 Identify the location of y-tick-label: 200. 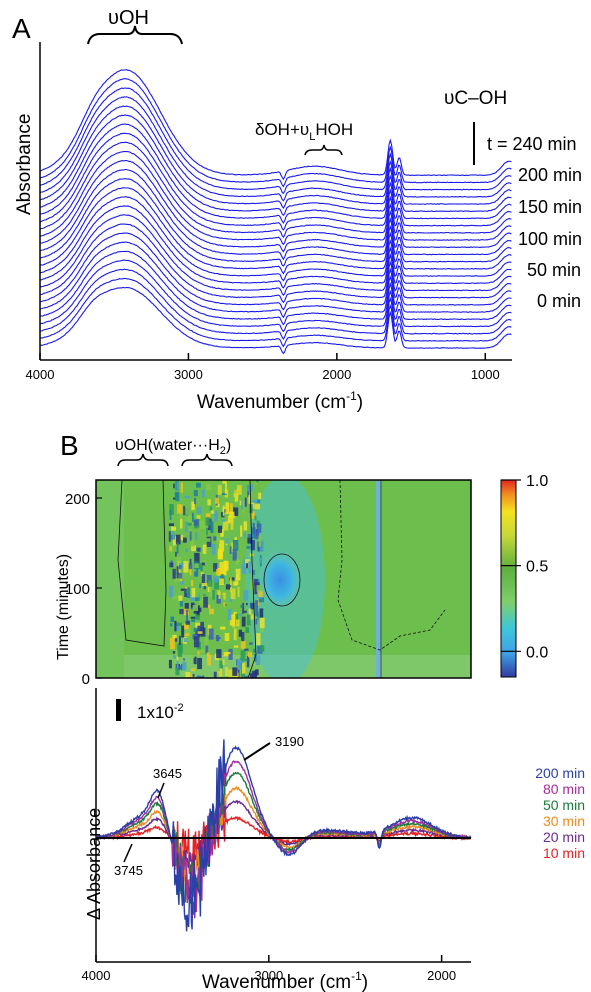
(77, 499).